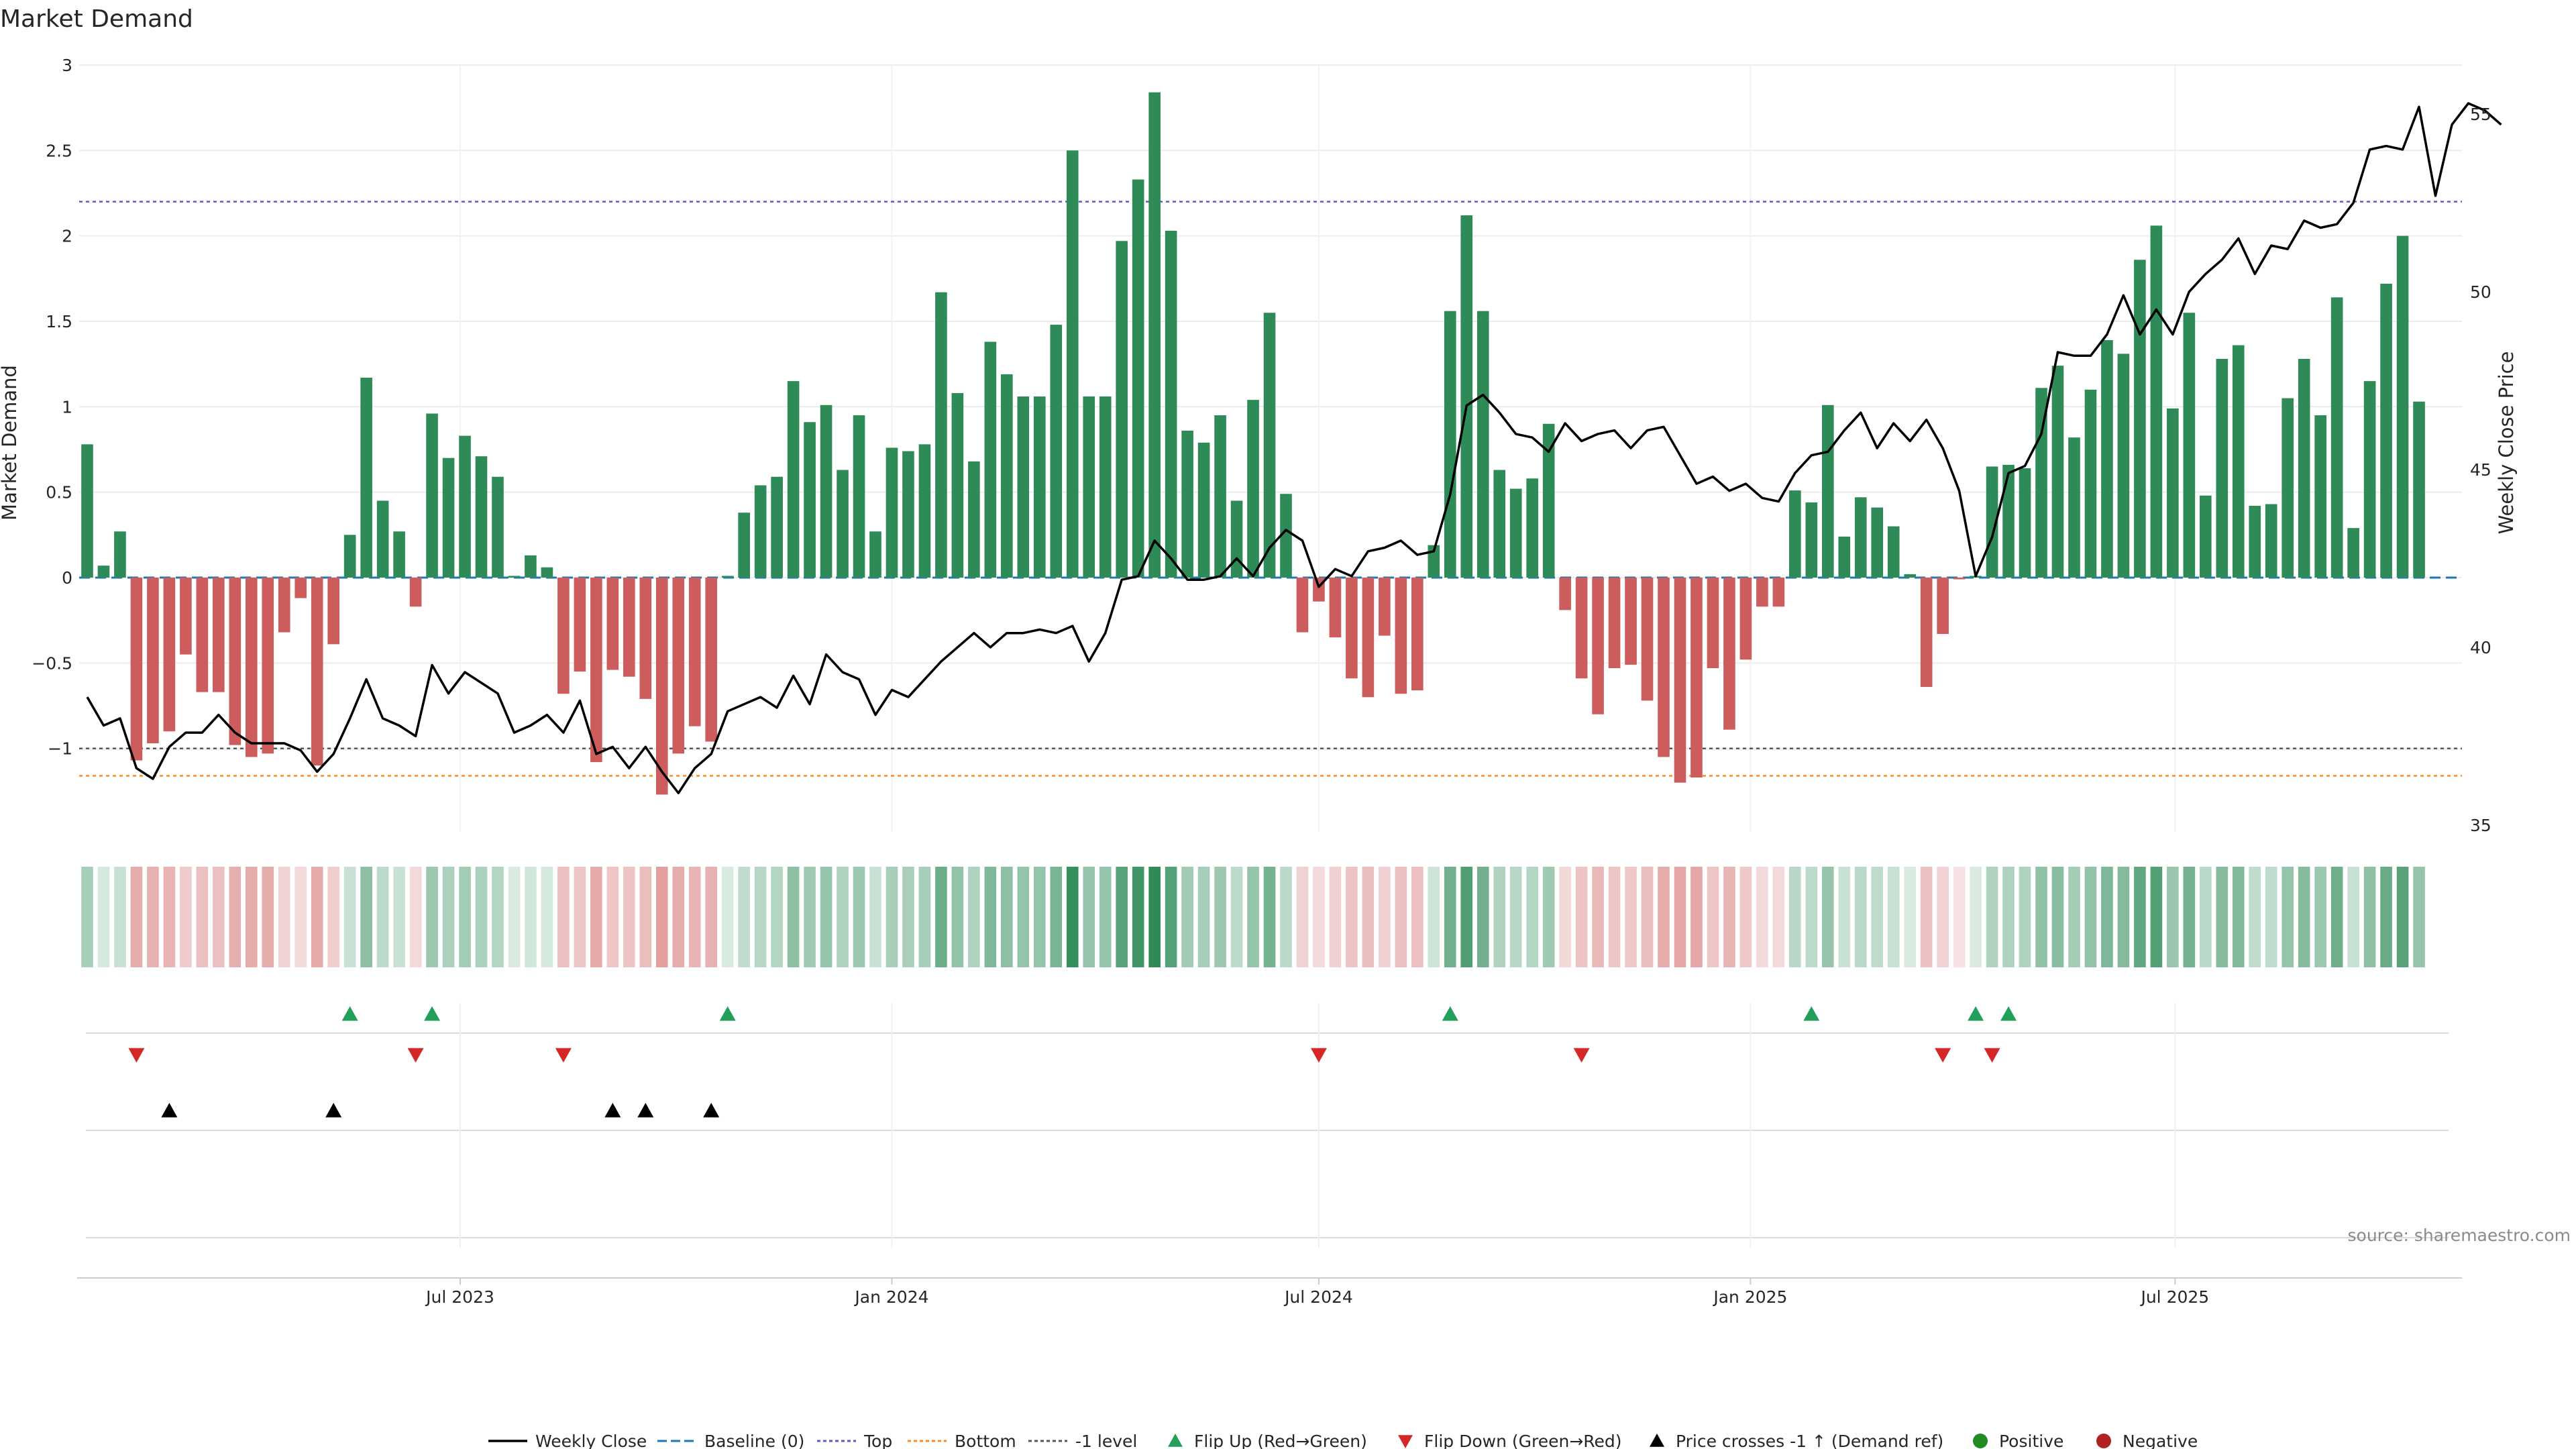 Image resolution: width=2576 pixels, height=1449 pixels. I want to click on demand-heat-strip, so click(1253, 917).